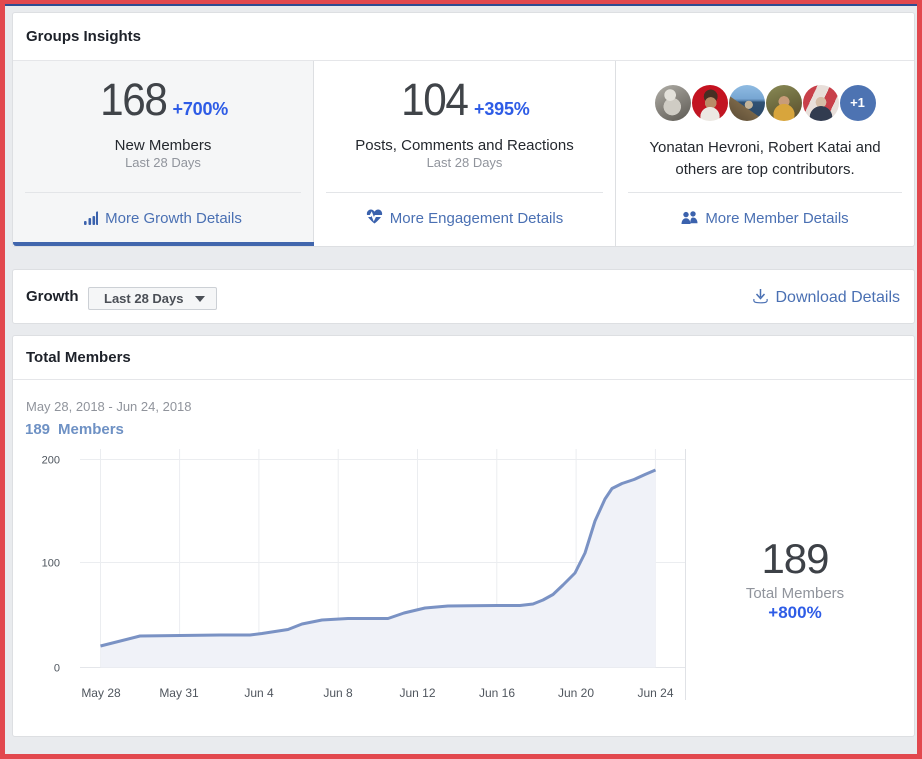  I want to click on svg-text: May 31, so click(179, 693).